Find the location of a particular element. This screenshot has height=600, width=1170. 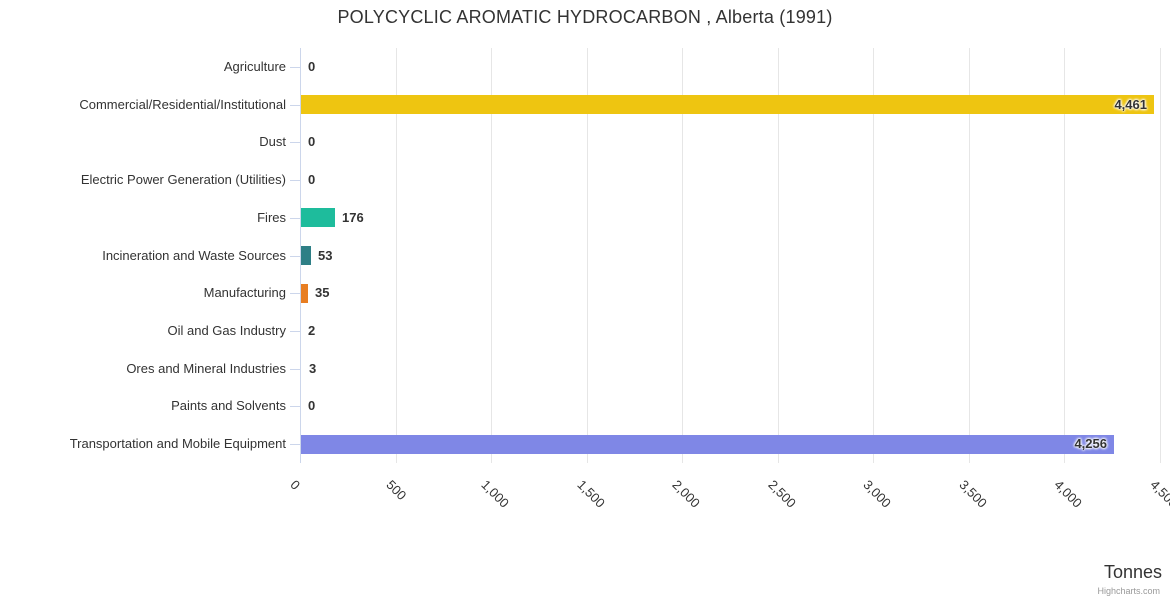

bar-value-label: 3 is located at coordinates (313, 368).